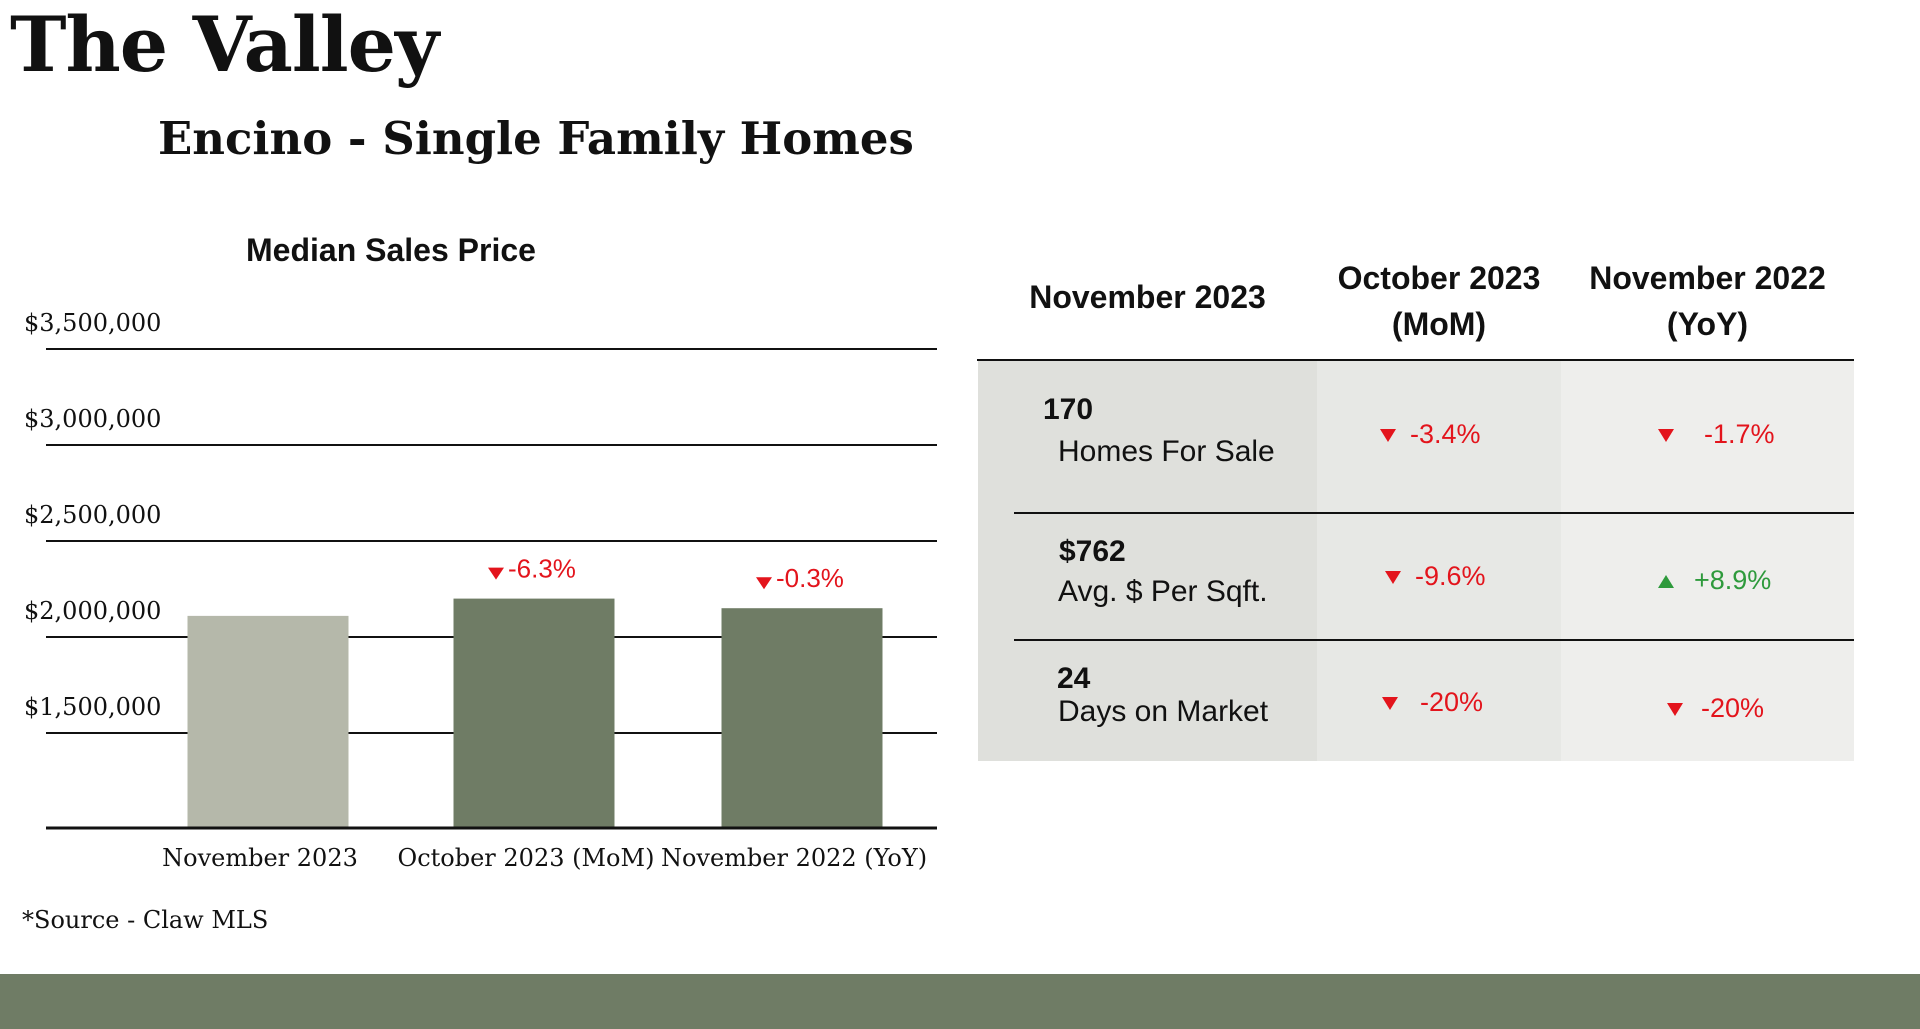  I want to click on days-on-market-mom: -20%, so click(1432, 702).